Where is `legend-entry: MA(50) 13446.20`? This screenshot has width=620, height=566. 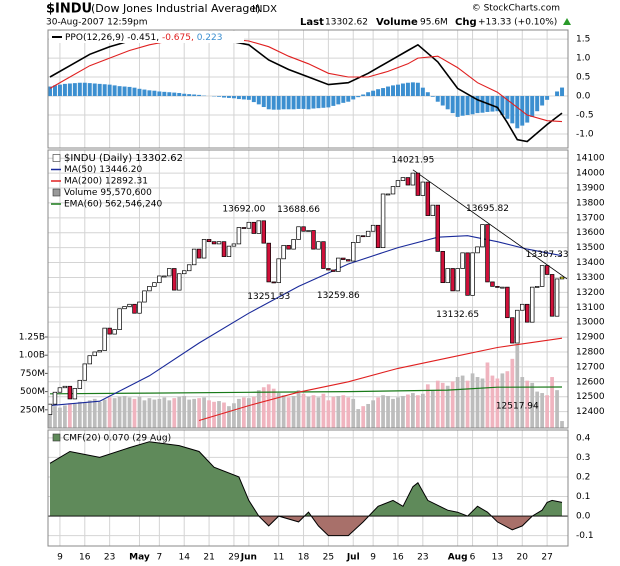 legend-entry: MA(50) 13446.20 is located at coordinates (103, 170).